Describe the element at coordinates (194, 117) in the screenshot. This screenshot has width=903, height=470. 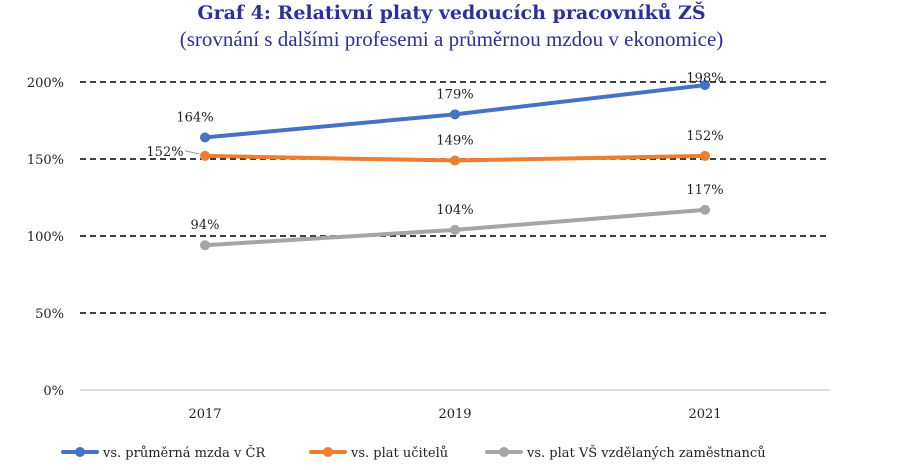
I see `data-label: 164%` at that location.